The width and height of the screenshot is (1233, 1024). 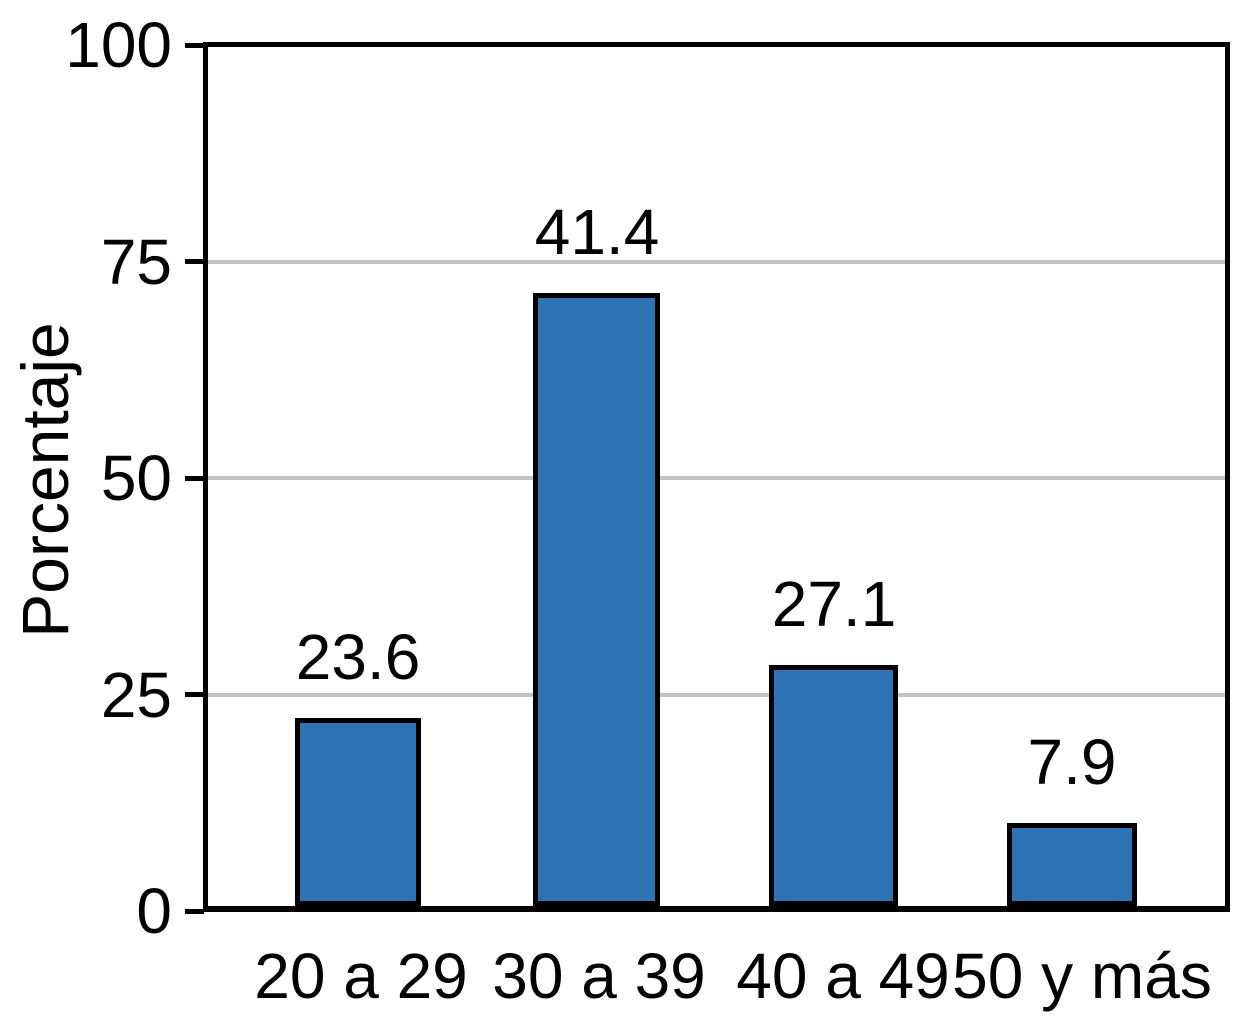 I want to click on y-tick-label-75: 75, so click(x=136, y=262).